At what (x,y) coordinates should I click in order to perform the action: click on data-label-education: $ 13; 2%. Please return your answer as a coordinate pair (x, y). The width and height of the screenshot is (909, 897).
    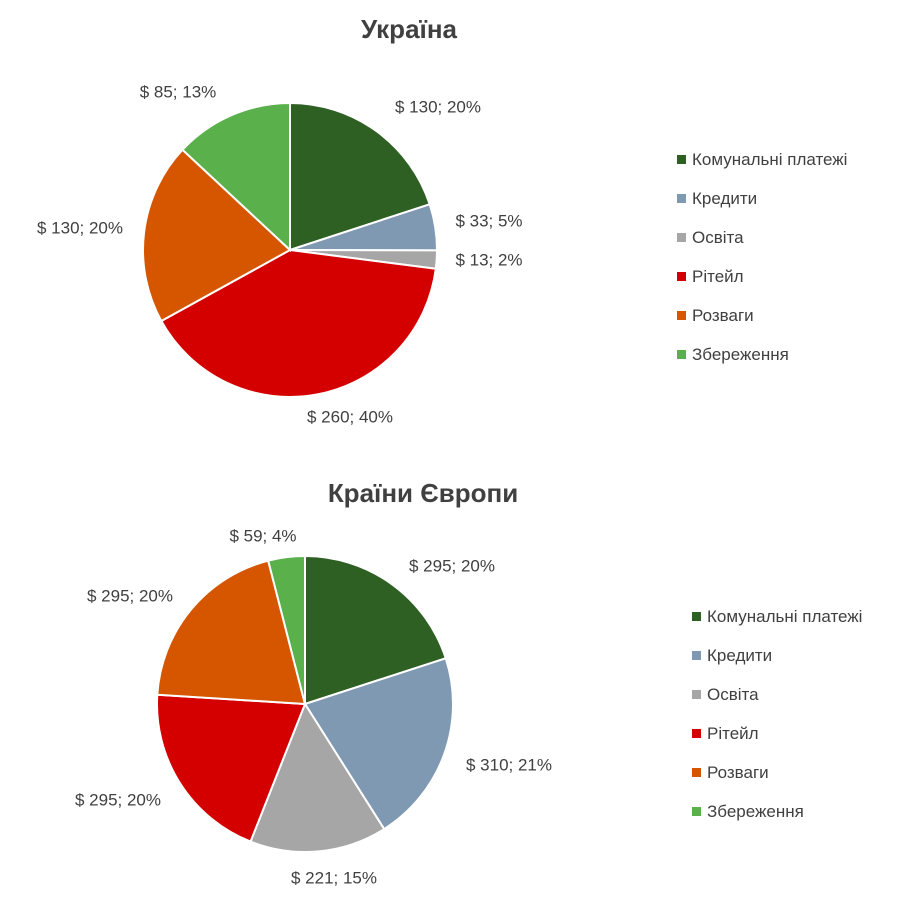
    Looking at the image, I should click on (488, 259).